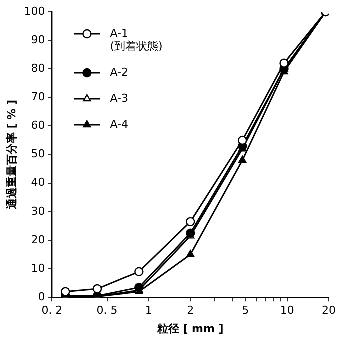 The width and height of the screenshot is (341, 340). What do you see at coordinates (38, 39) in the screenshot?
I see `y-tick-label: 90` at bounding box center [38, 39].